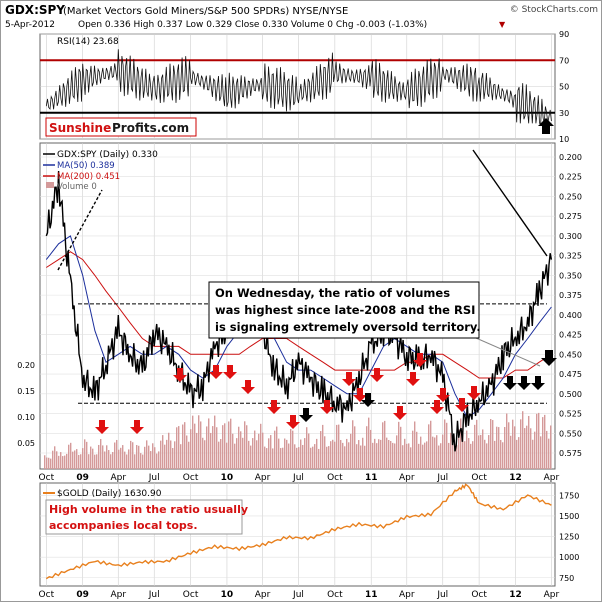 This screenshot has width=602, height=602. I want to click on gold-tick-label: 1750, so click(569, 495).